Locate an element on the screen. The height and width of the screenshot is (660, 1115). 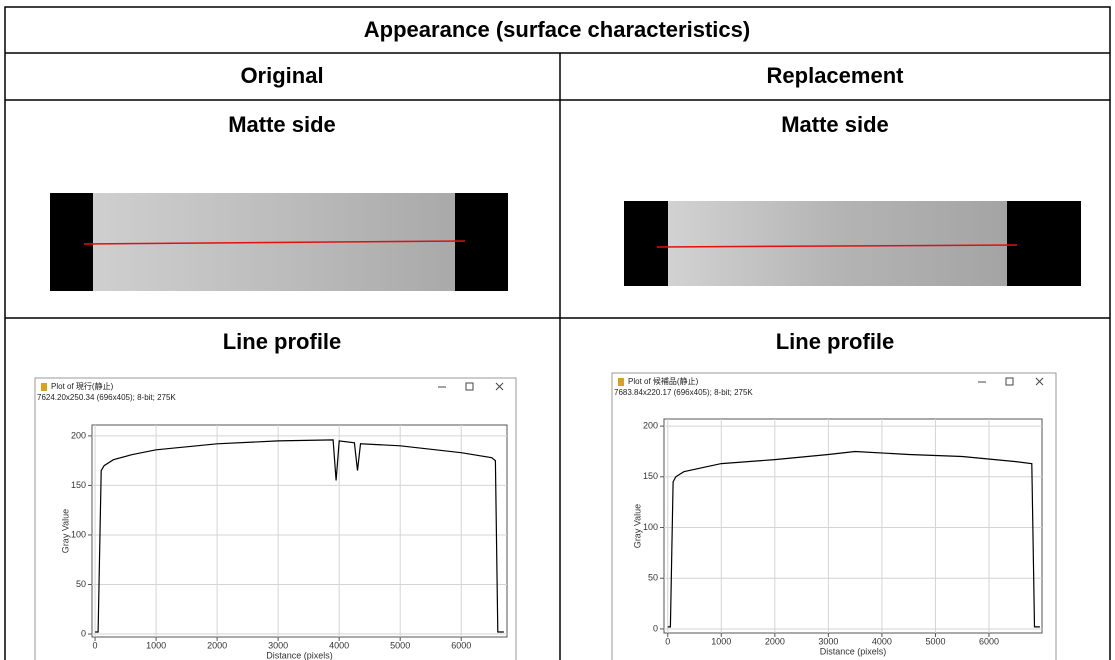
plot-info: 7624.20x250.34 (696x405); 8-bit; 275K is located at coordinates (106, 397).